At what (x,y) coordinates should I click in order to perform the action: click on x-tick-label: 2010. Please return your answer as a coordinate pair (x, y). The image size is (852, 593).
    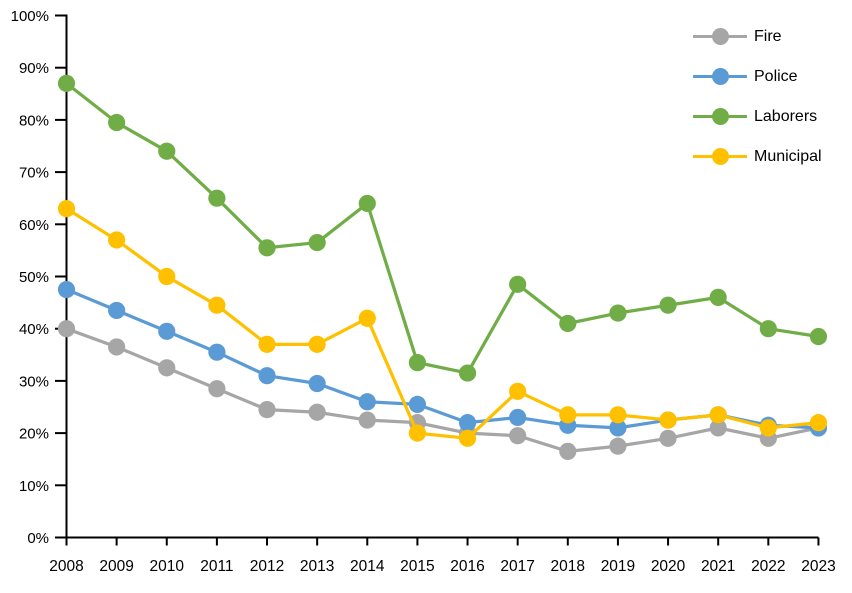
    Looking at the image, I should click on (167, 566).